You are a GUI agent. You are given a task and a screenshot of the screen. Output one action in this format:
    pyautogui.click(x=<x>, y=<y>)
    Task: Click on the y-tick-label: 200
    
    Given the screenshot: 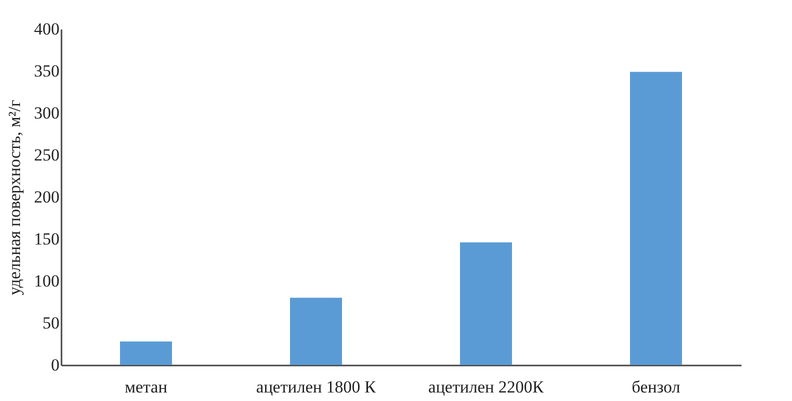 What is the action you would take?
    pyautogui.click(x=47, y=197)
    